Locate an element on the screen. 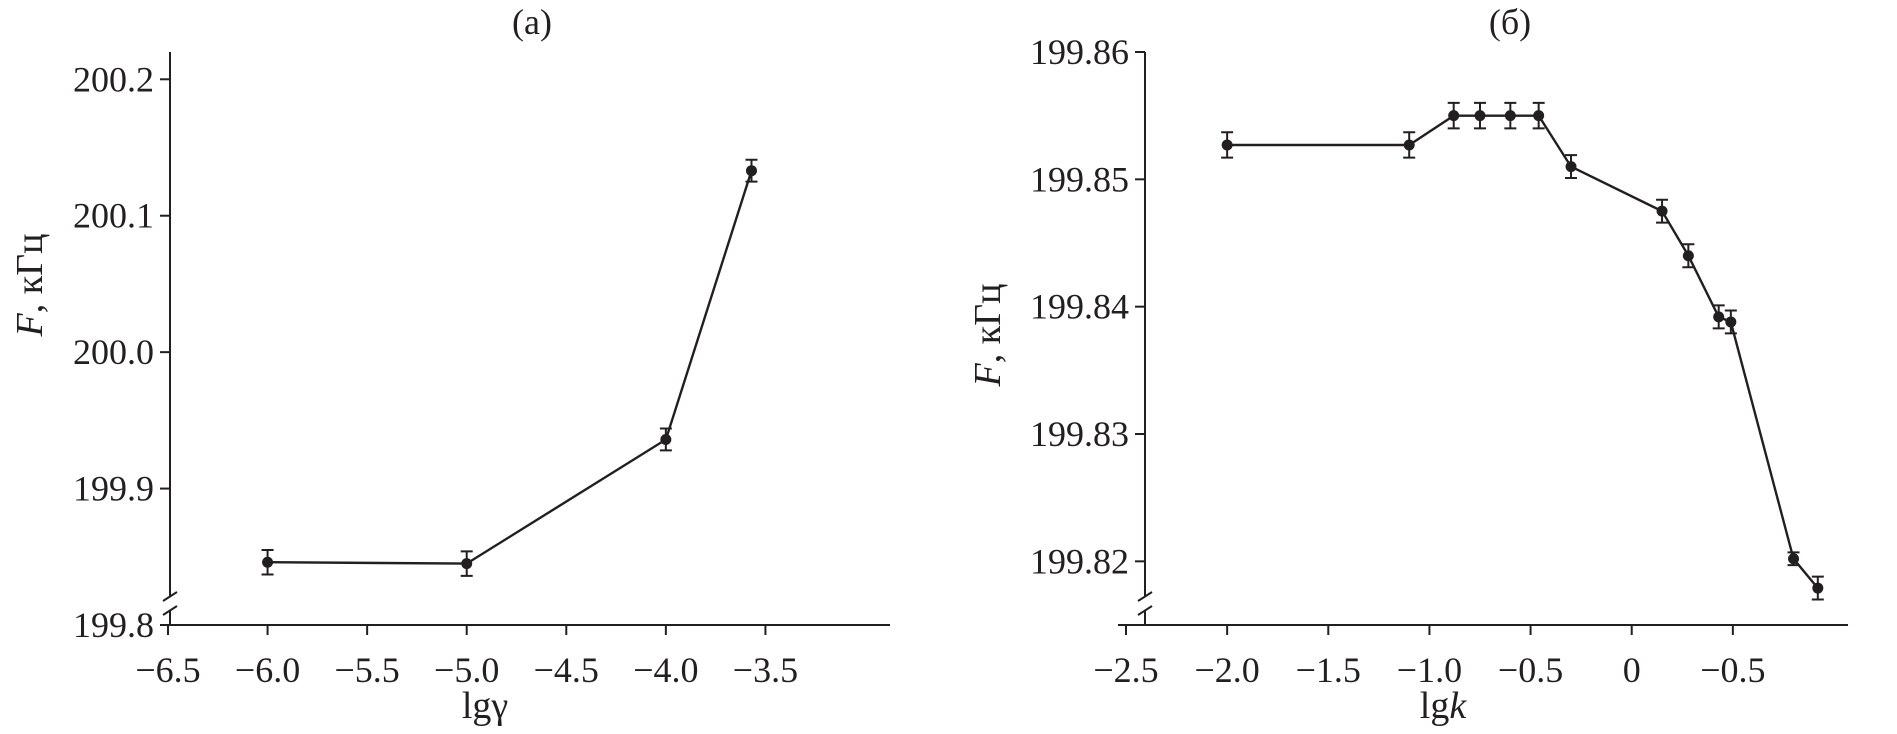 This screenshot has height=734, width=1897. y-tick-label: 199.83 is located at coordinates (1079, 434).